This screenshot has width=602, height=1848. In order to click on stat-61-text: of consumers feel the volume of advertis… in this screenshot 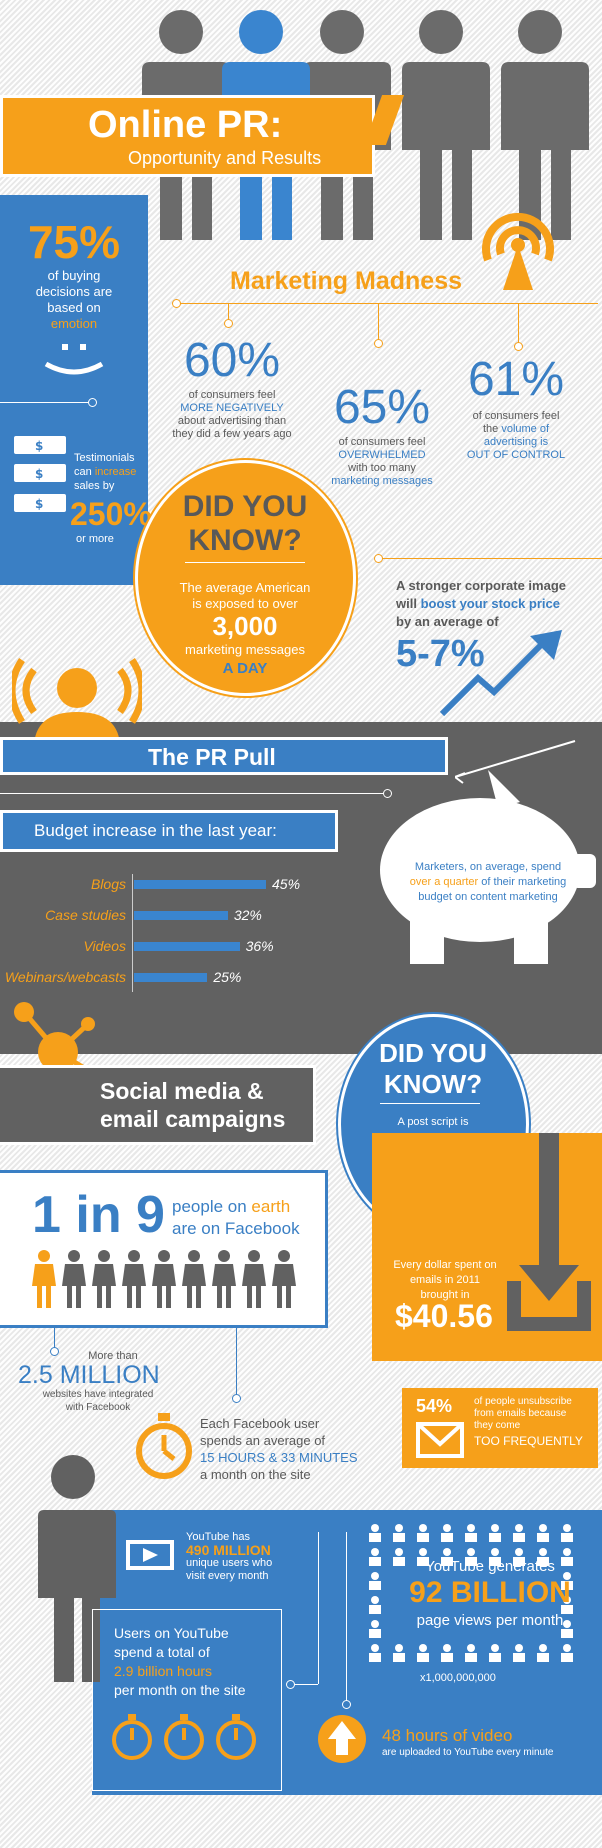, I will do `click(516, 435)`.